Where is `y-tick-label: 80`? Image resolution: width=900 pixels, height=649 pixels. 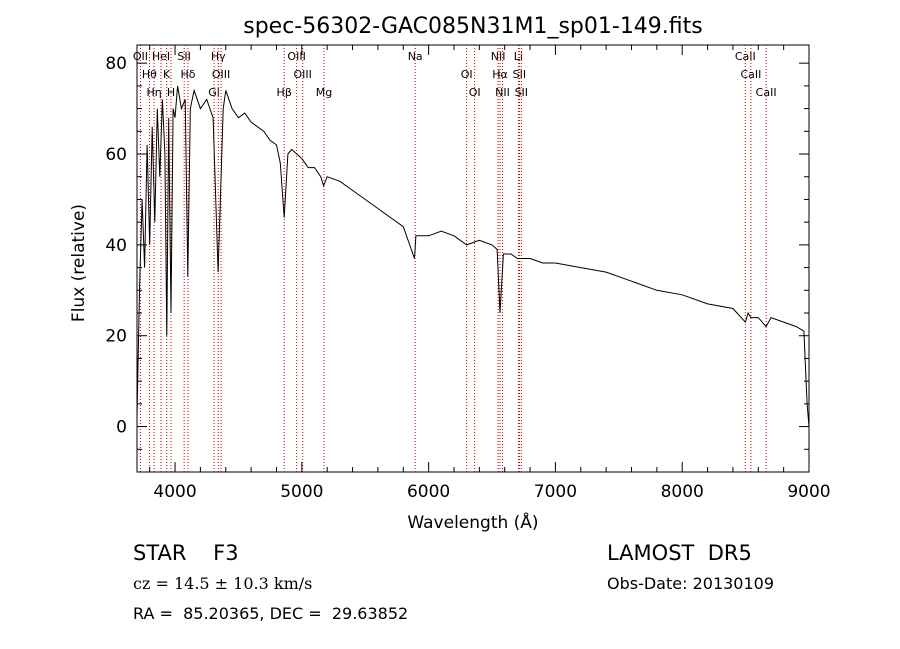
y-tick-label: 80 is located at coordinates (116, 64).